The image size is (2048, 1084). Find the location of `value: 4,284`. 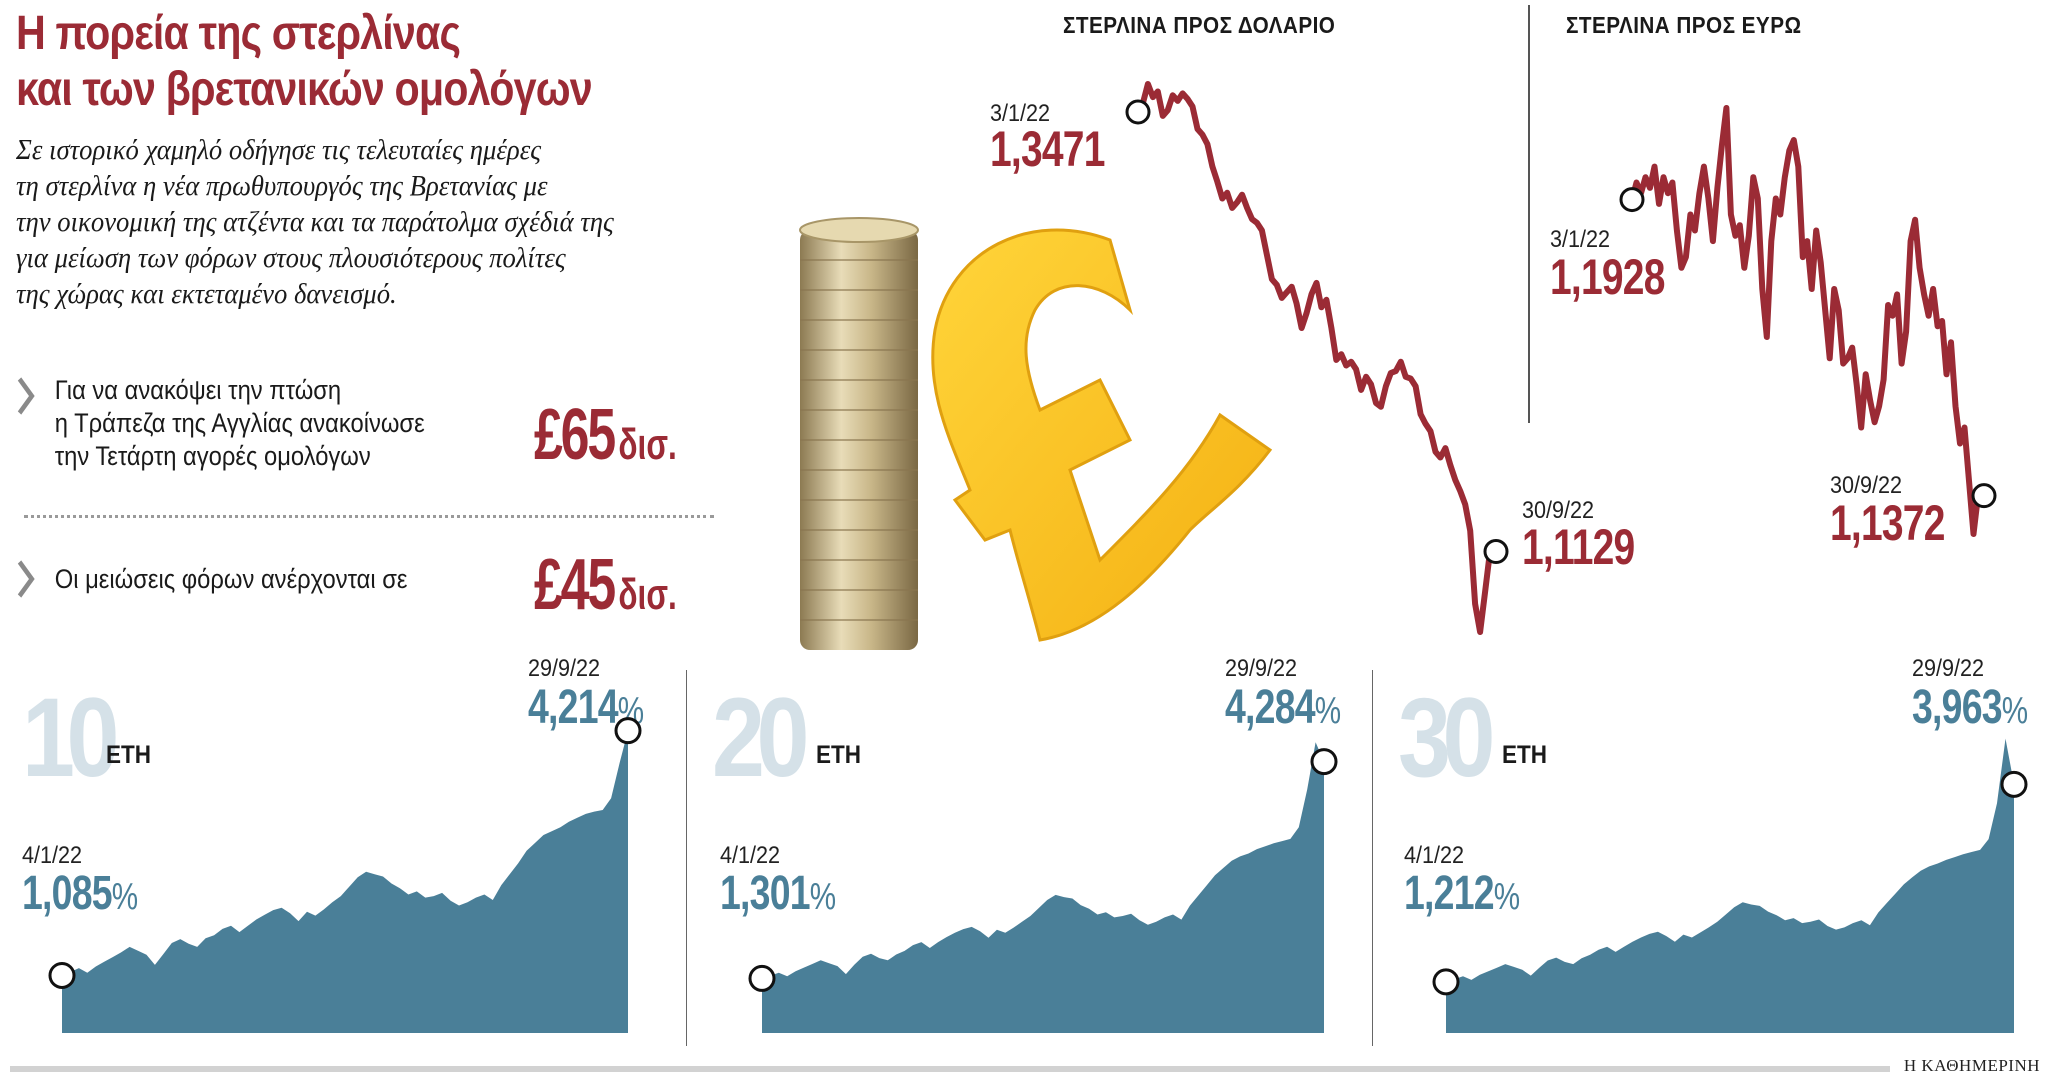

value: 4,284 is located at coordinates (1270, 707).